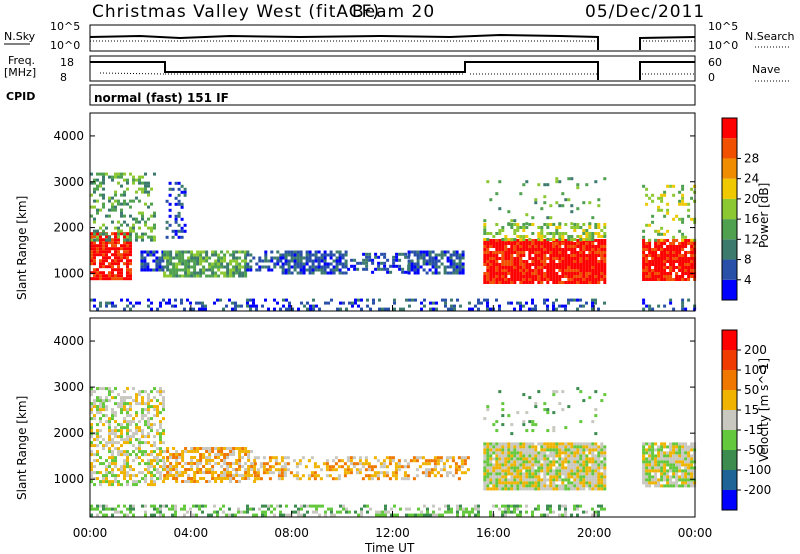 The height and width of the screenshot is (554, 800). Describe the element at coordinates (67, 62) in the screenshot. I see `freq-tick-top: 18` at that location.